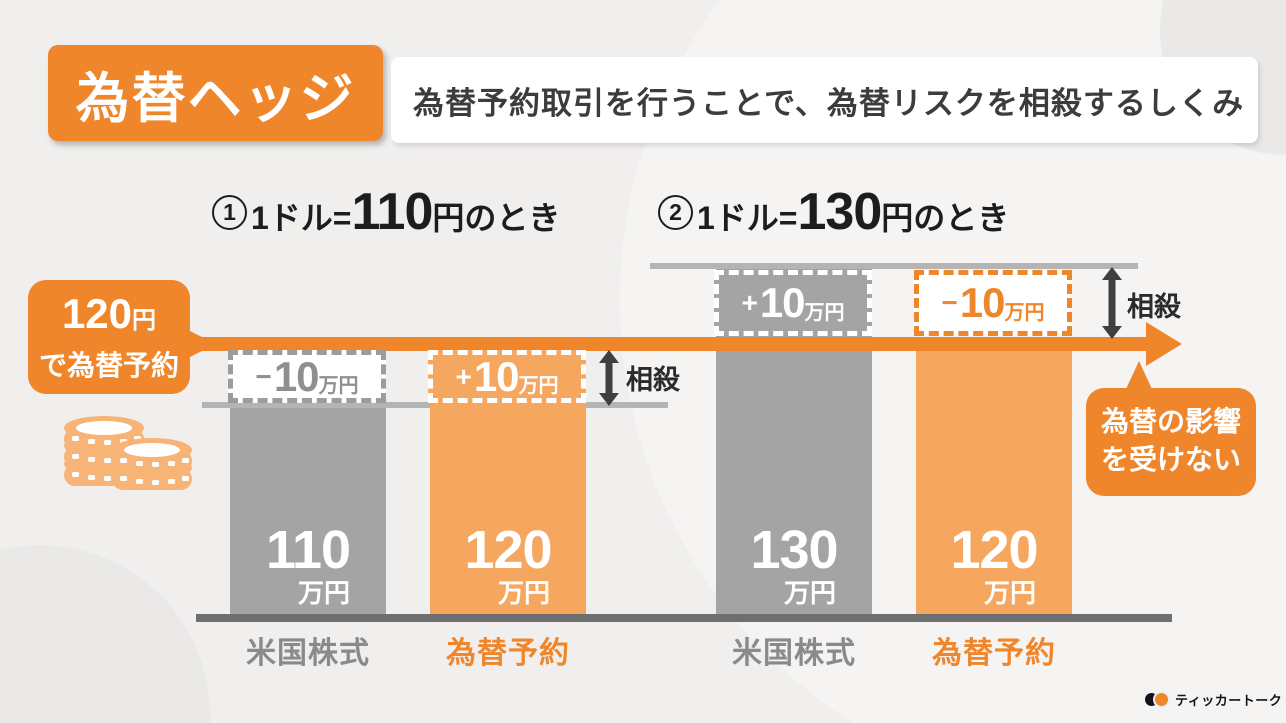 Image resolution: width=1286 pixels, height=723 pixels. I want to click on scenario2-gain-box: + 10 万円, so click(793, 303).